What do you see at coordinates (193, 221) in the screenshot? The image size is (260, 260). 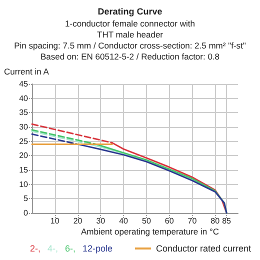 I see `x-tick-label: 70` at bounding box center [193, 221].